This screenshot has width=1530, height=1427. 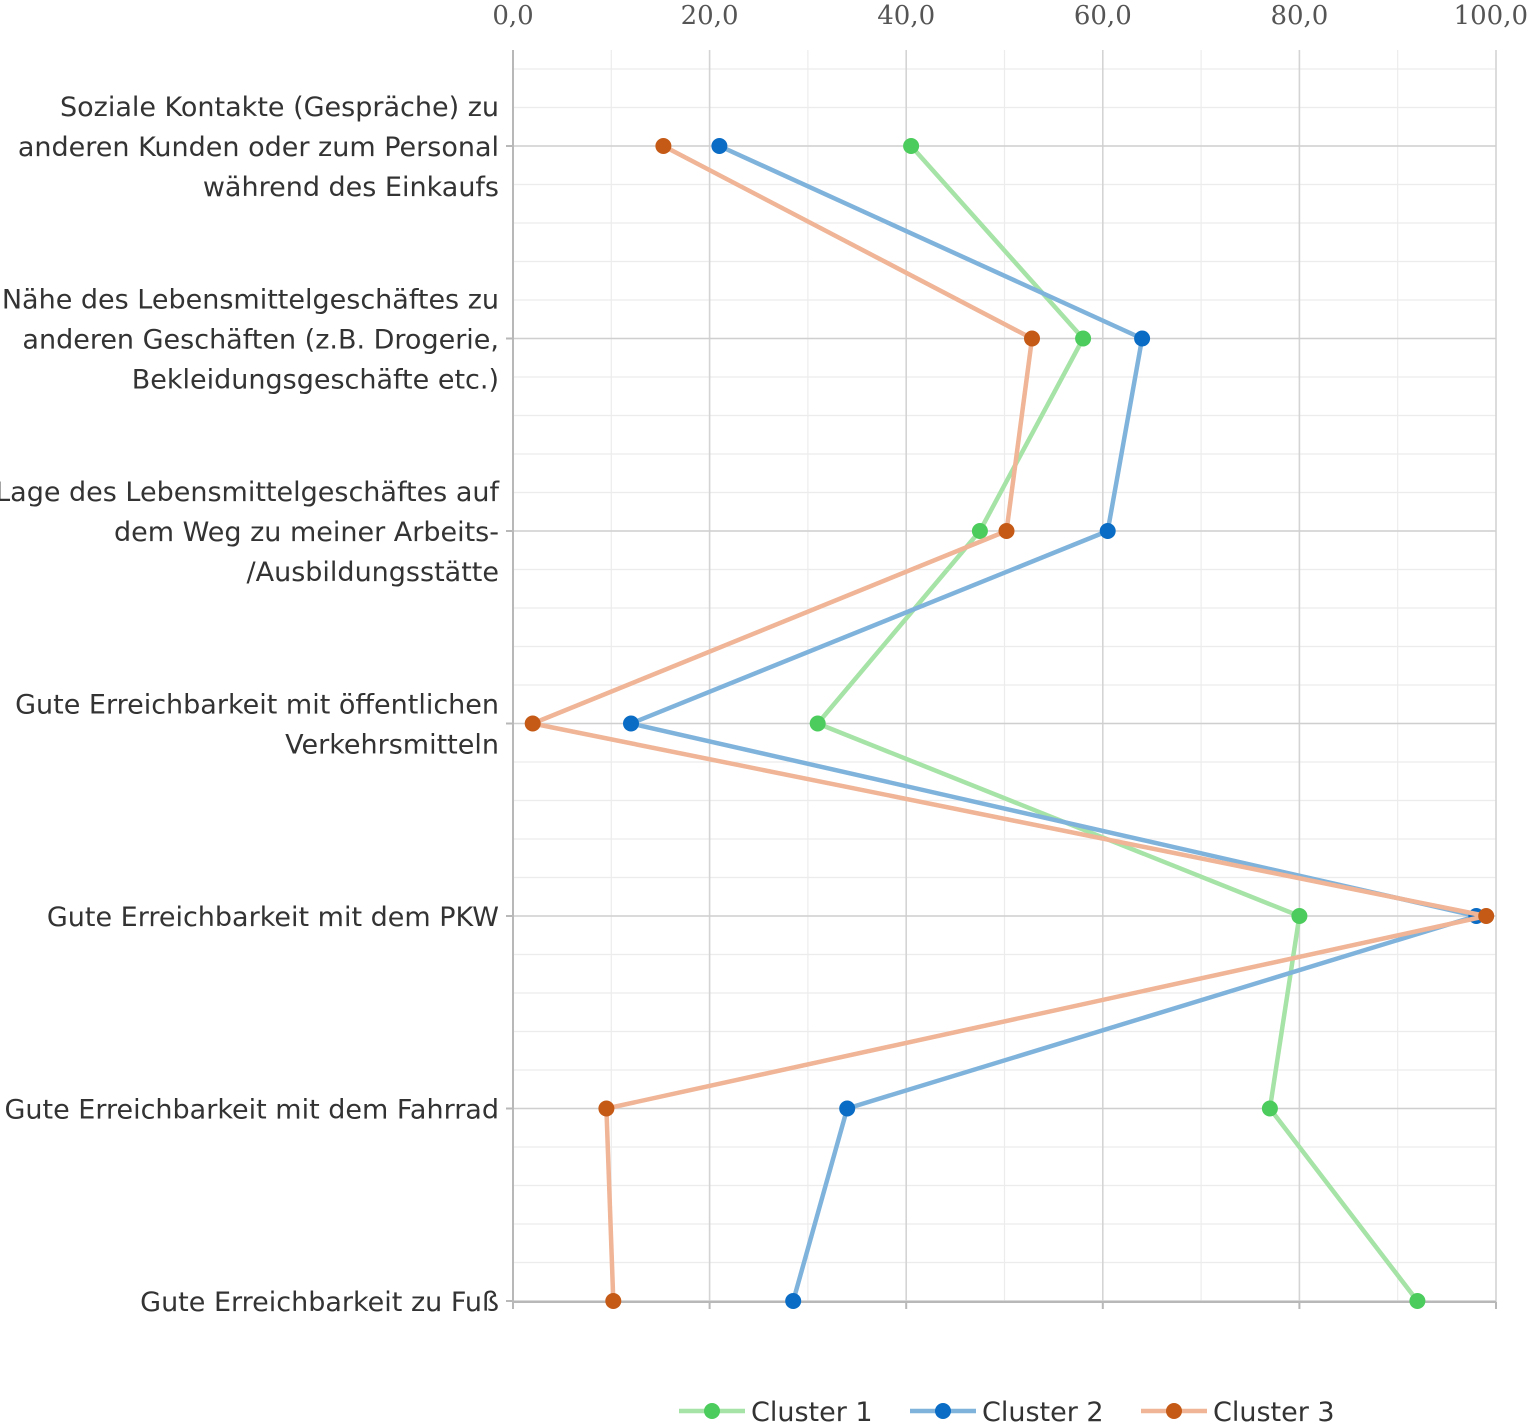 What do you see at coordinates (1274, 1412) in the screenshot?
I see `legend-label: Cluster 3` at bounding box center [1274, 1412].